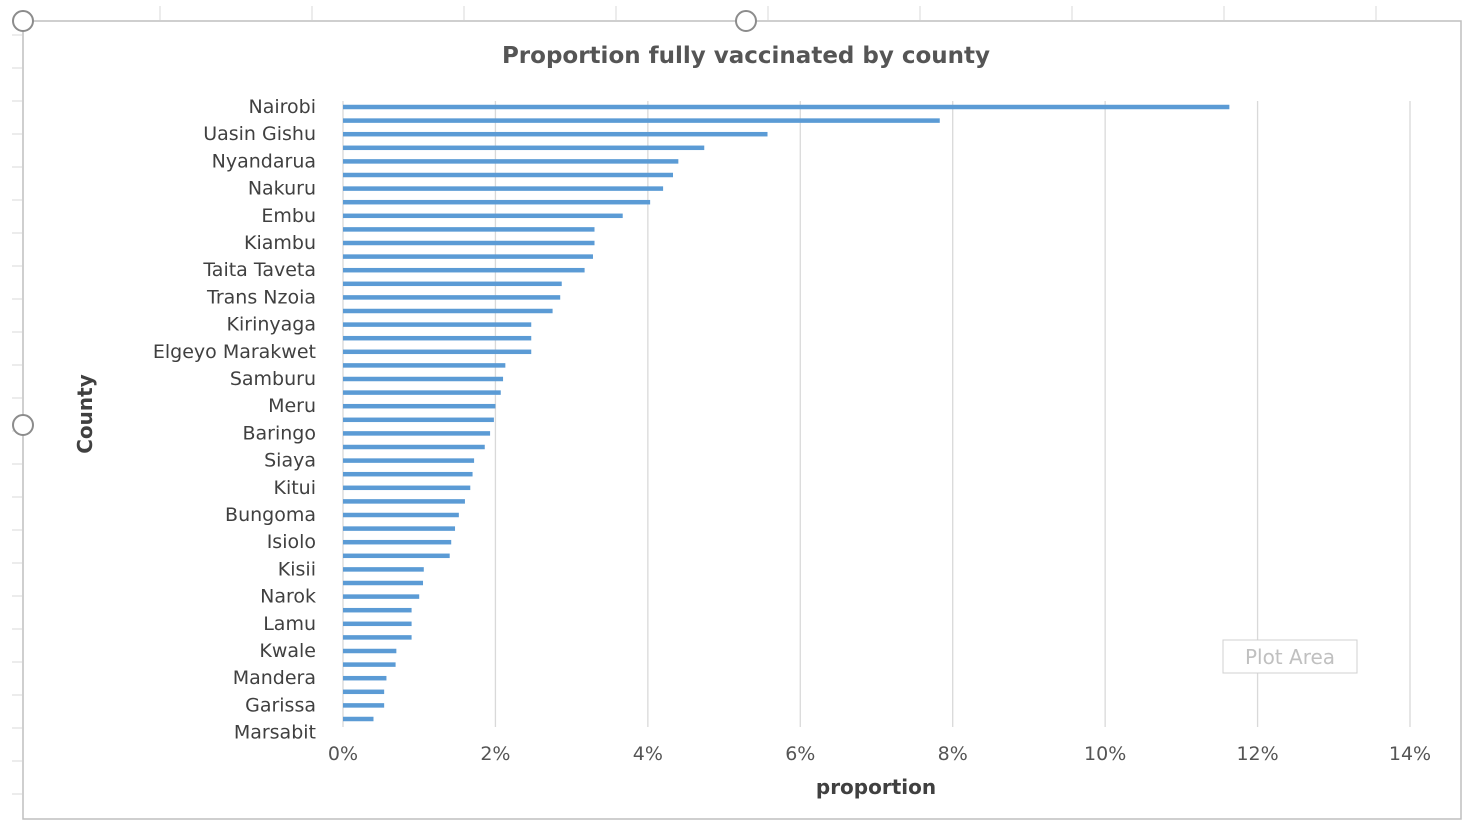 The height and width of the screenshot is (823, 1465). I want to click on category-label: Marsabit, so click(275, 733).